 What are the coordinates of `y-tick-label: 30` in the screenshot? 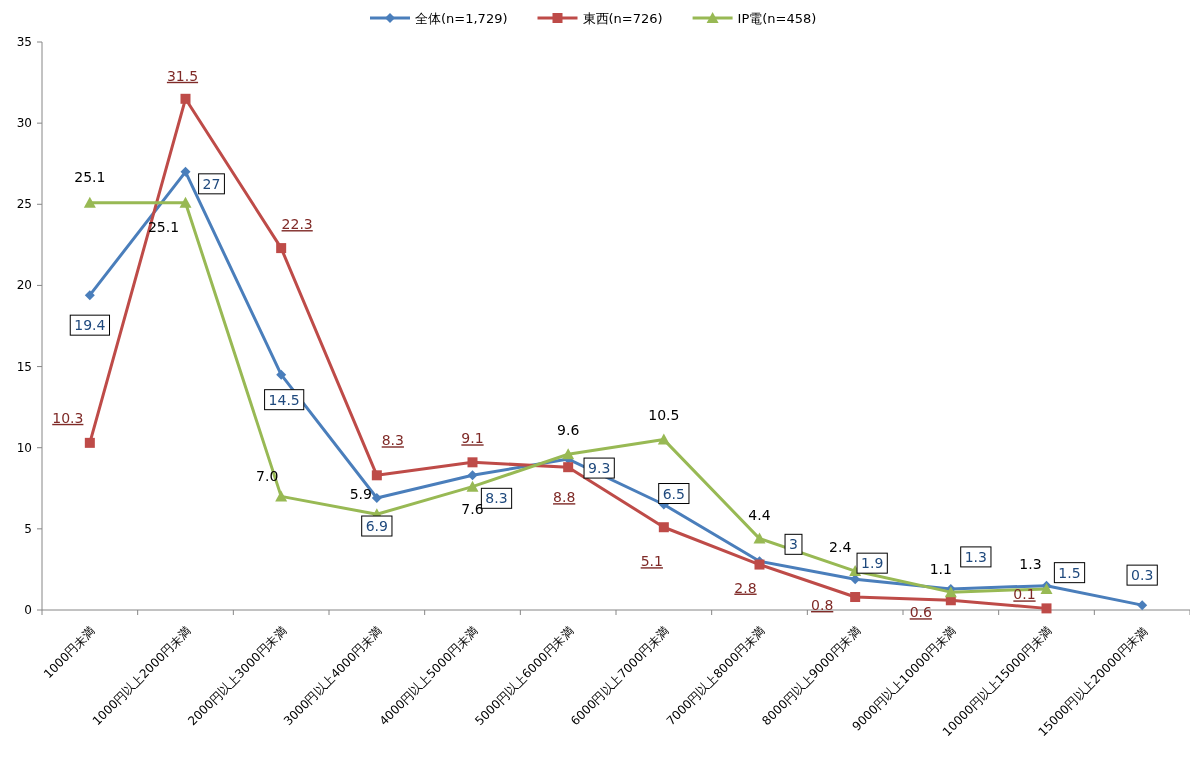 It's located at (24, 123).